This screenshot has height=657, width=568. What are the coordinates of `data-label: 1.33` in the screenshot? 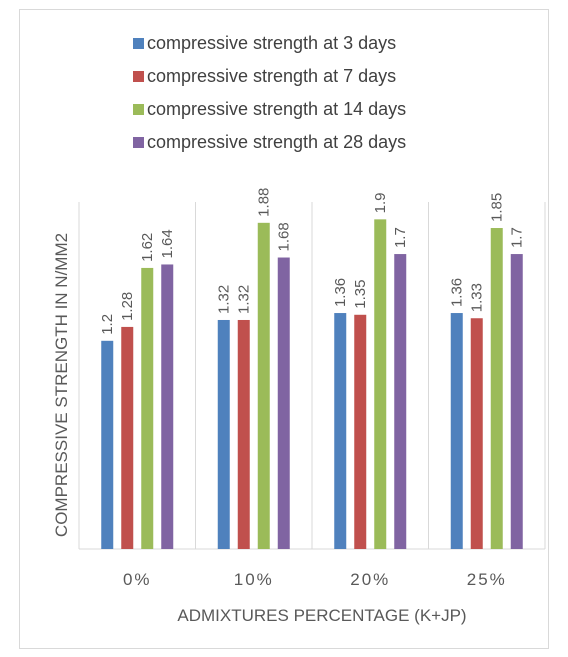 It's located at (477, 297).